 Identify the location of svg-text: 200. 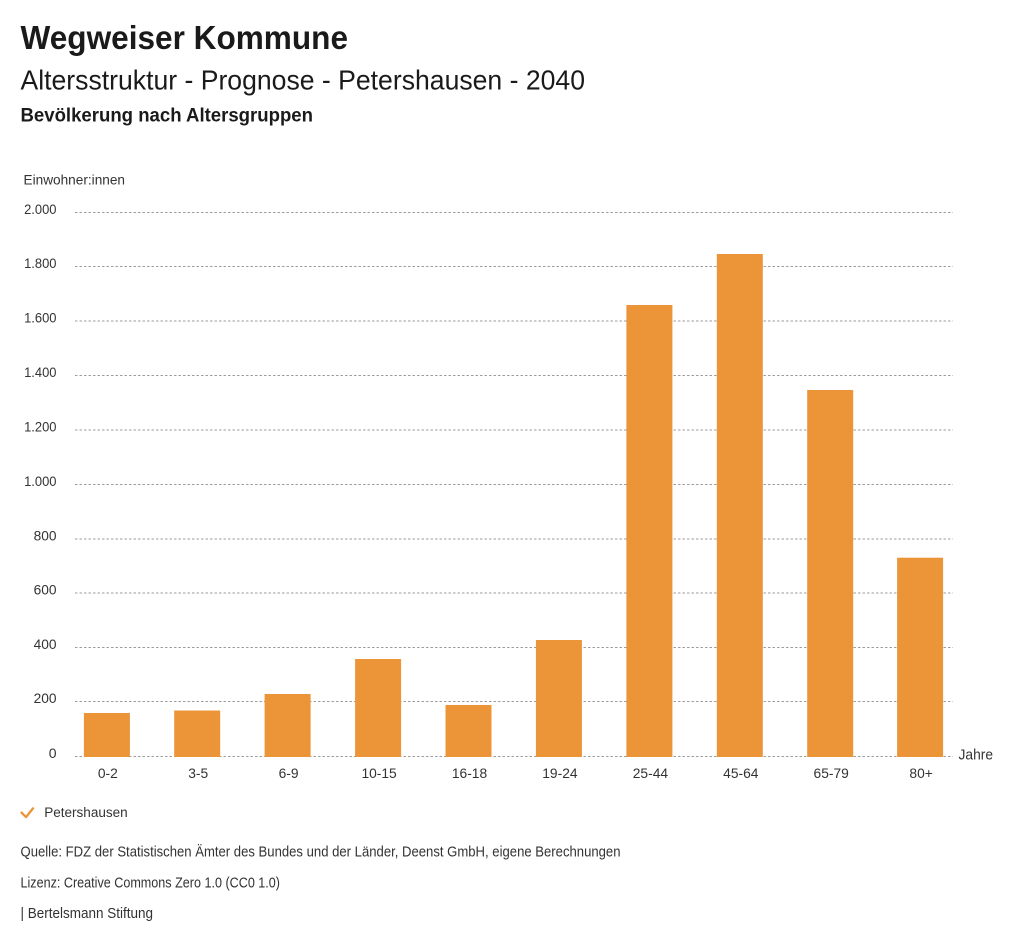
(45, 698).